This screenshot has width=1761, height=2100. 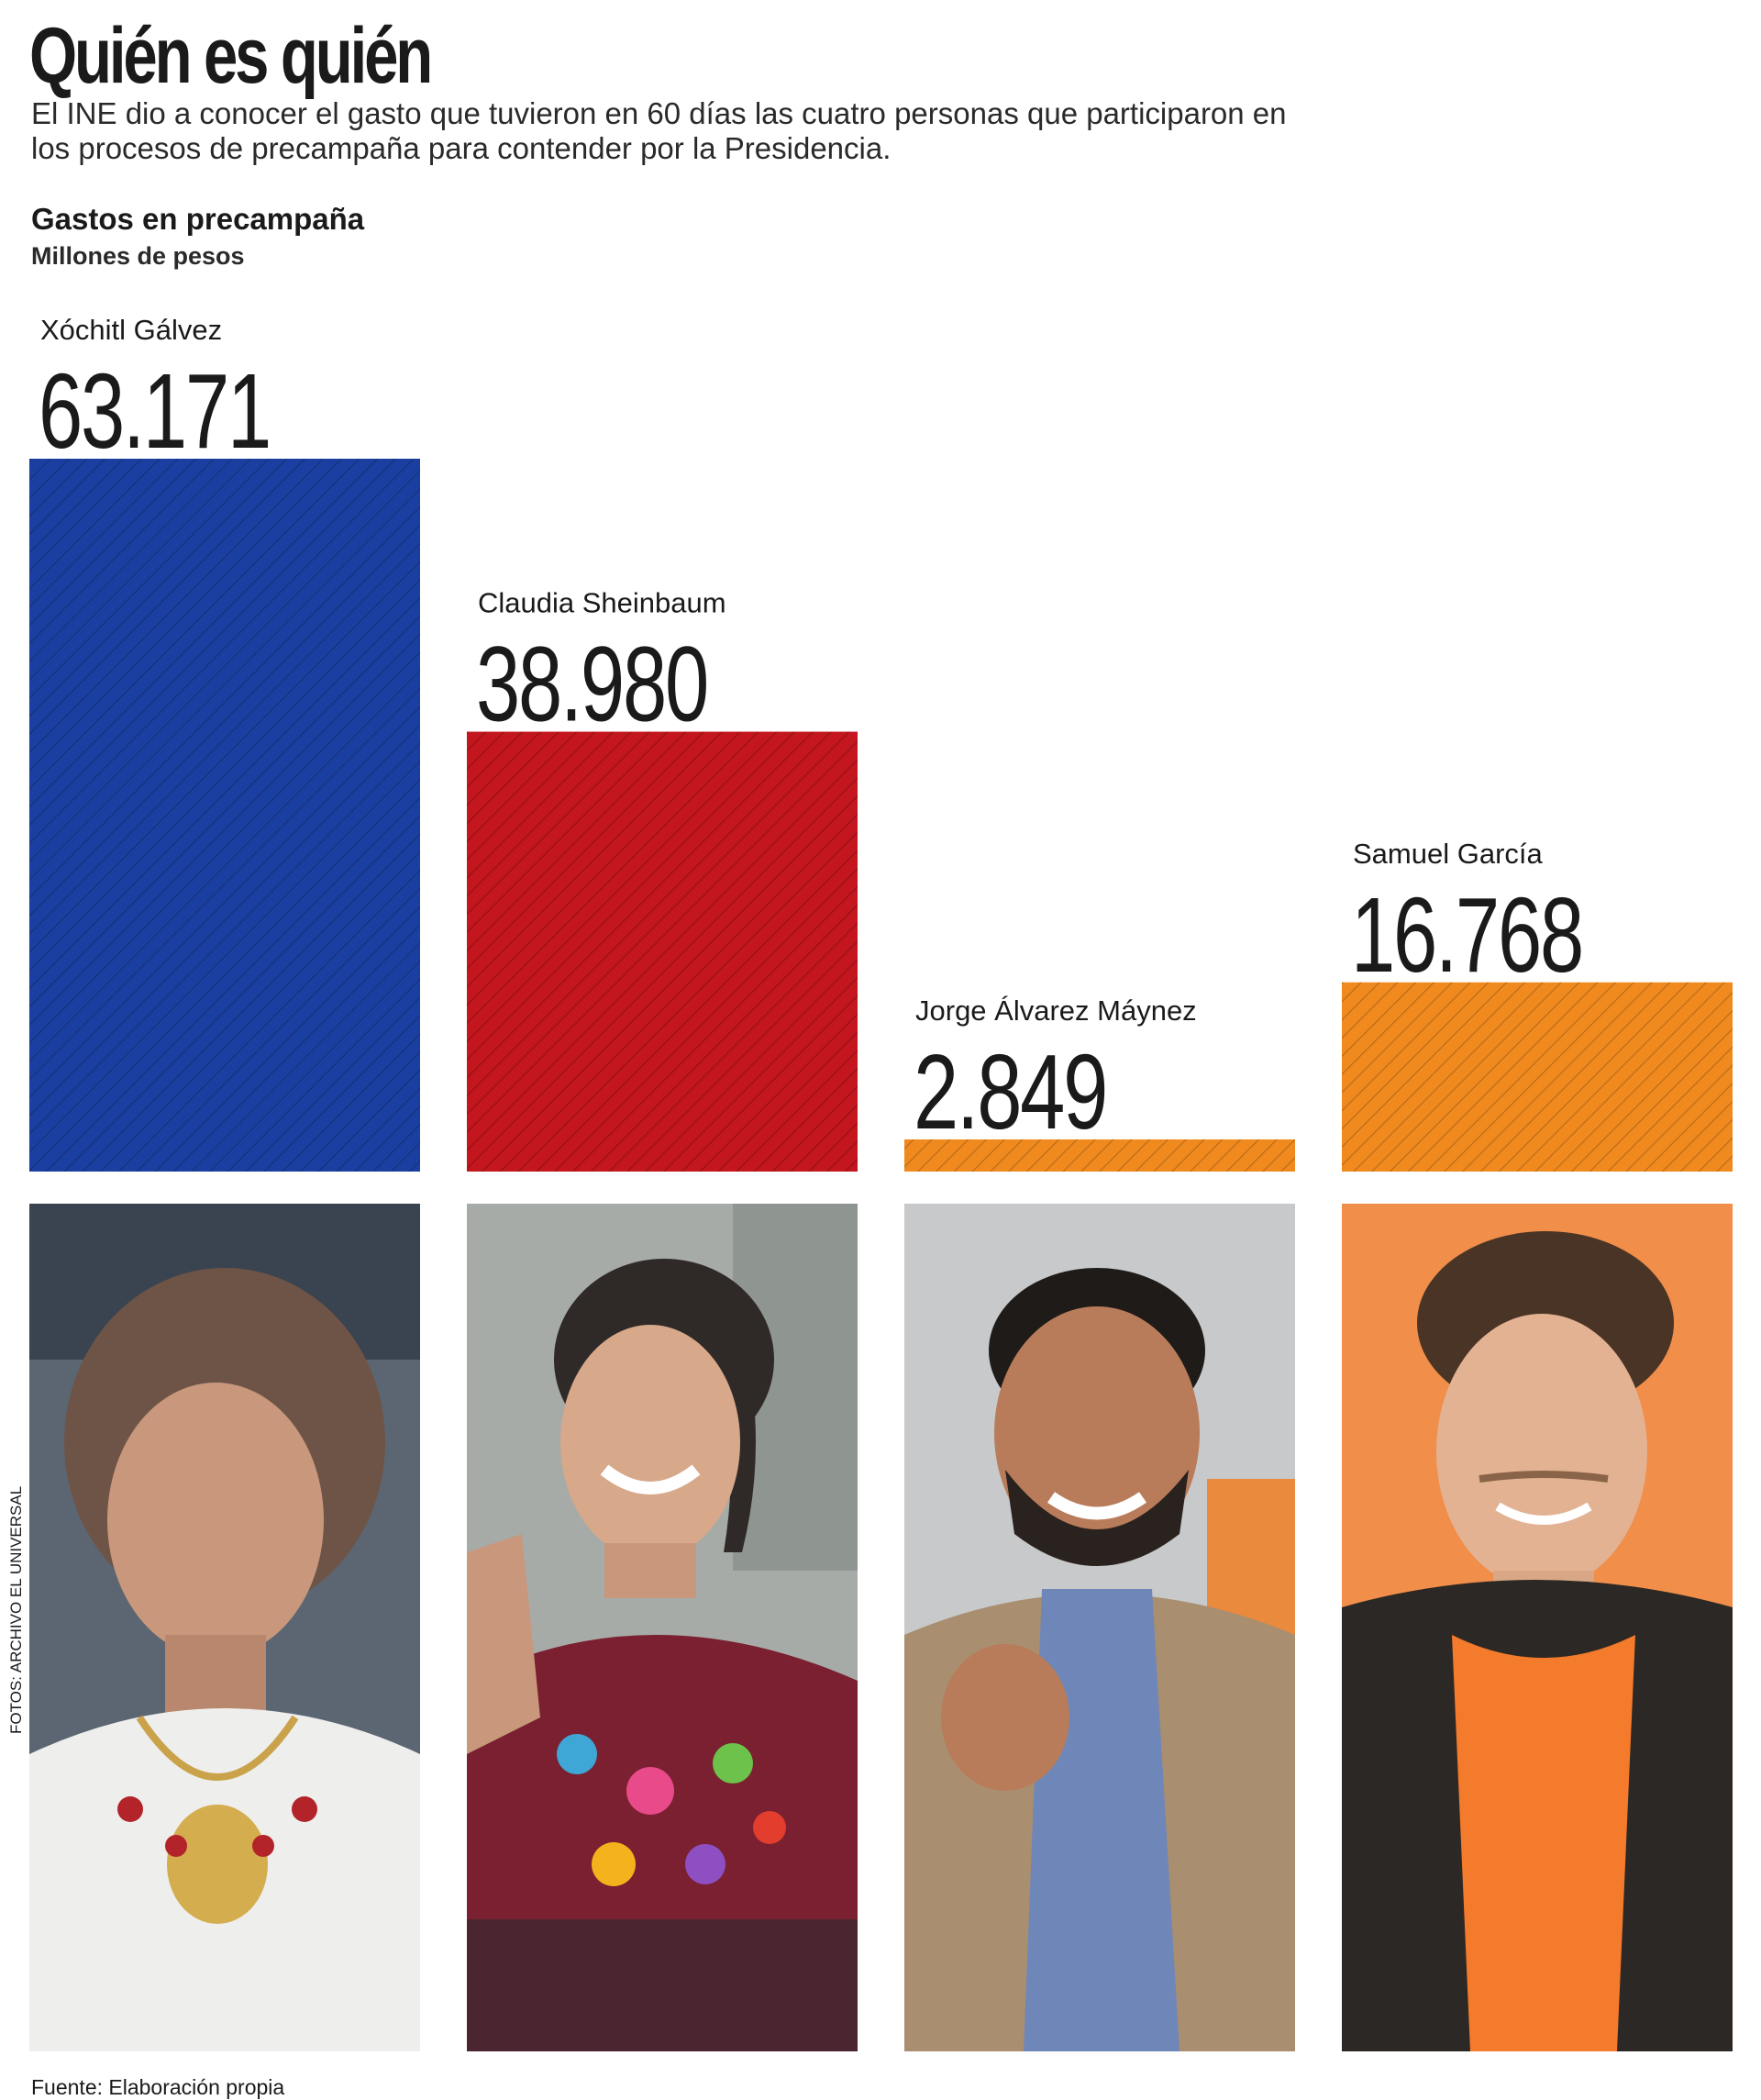 What do you see at coordinates (231, 56) in the screenshot?
I see `page-title: Quién es quién` at bounding box center [231, 56].